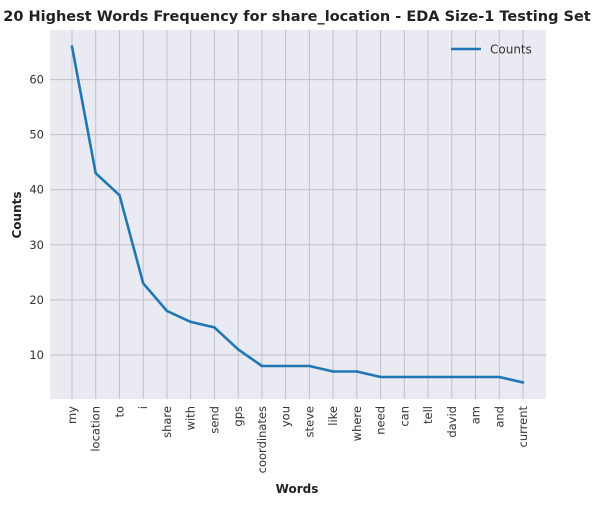 The width and height of the screenshot is (594, 506). I want to click on x-tick-label: and, so click(499, 417).